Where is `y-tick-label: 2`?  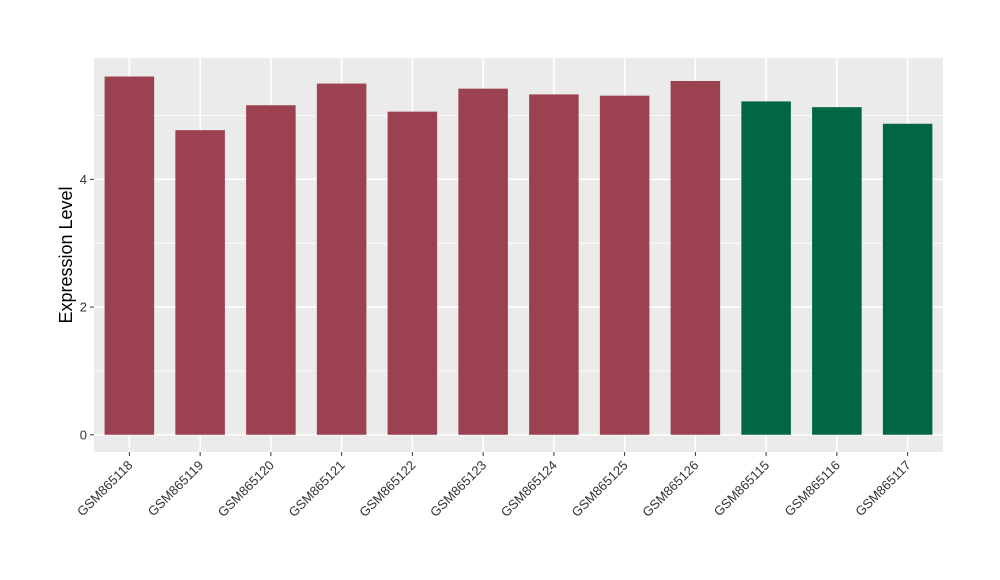
y-tick-label: 2 is located at coordinates (83, 307).